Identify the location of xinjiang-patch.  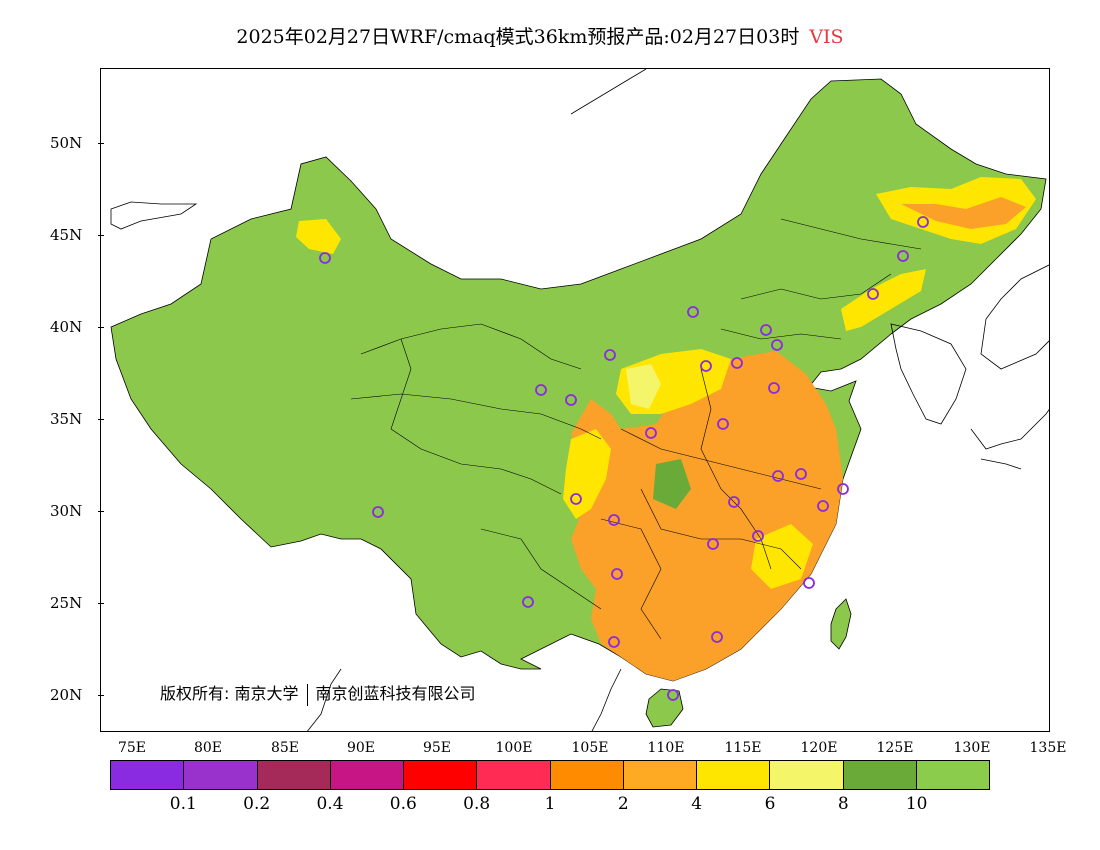
(318, 236).